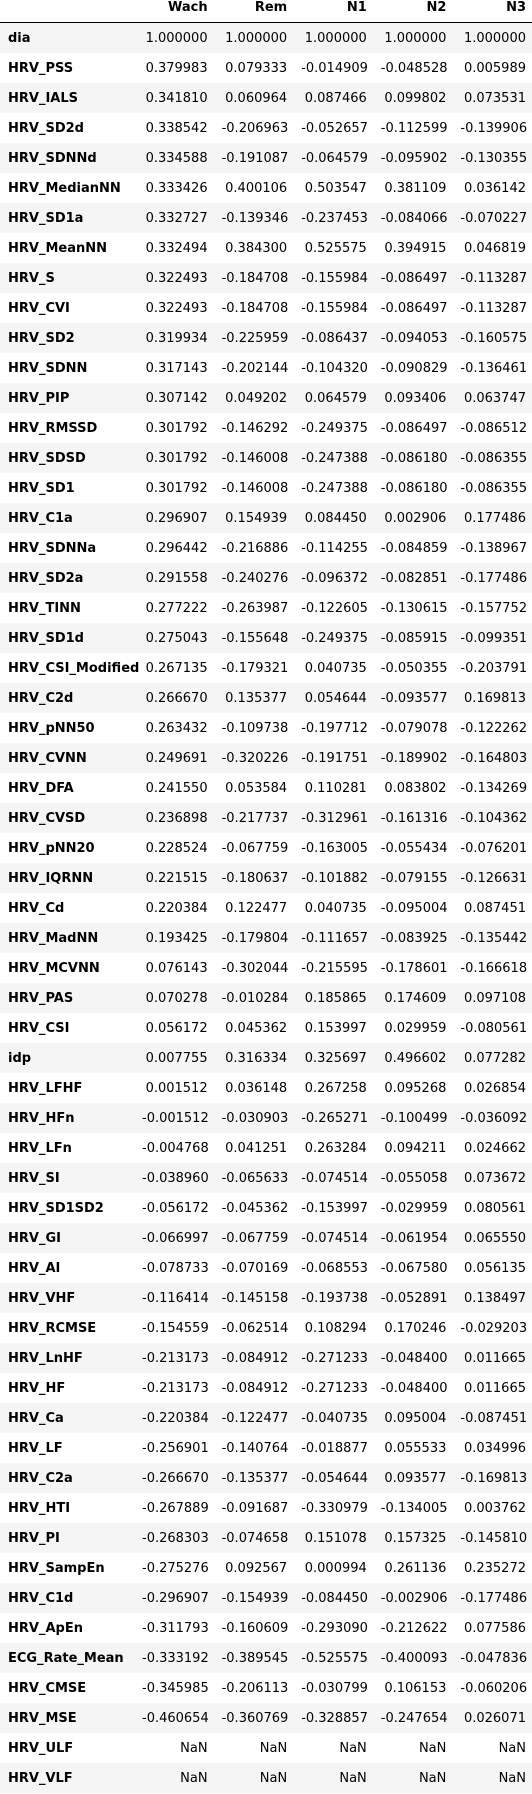  Describe the element at coordinates (494, 818) in the screenshot. I see `table-cell: -0.104362` at that location.